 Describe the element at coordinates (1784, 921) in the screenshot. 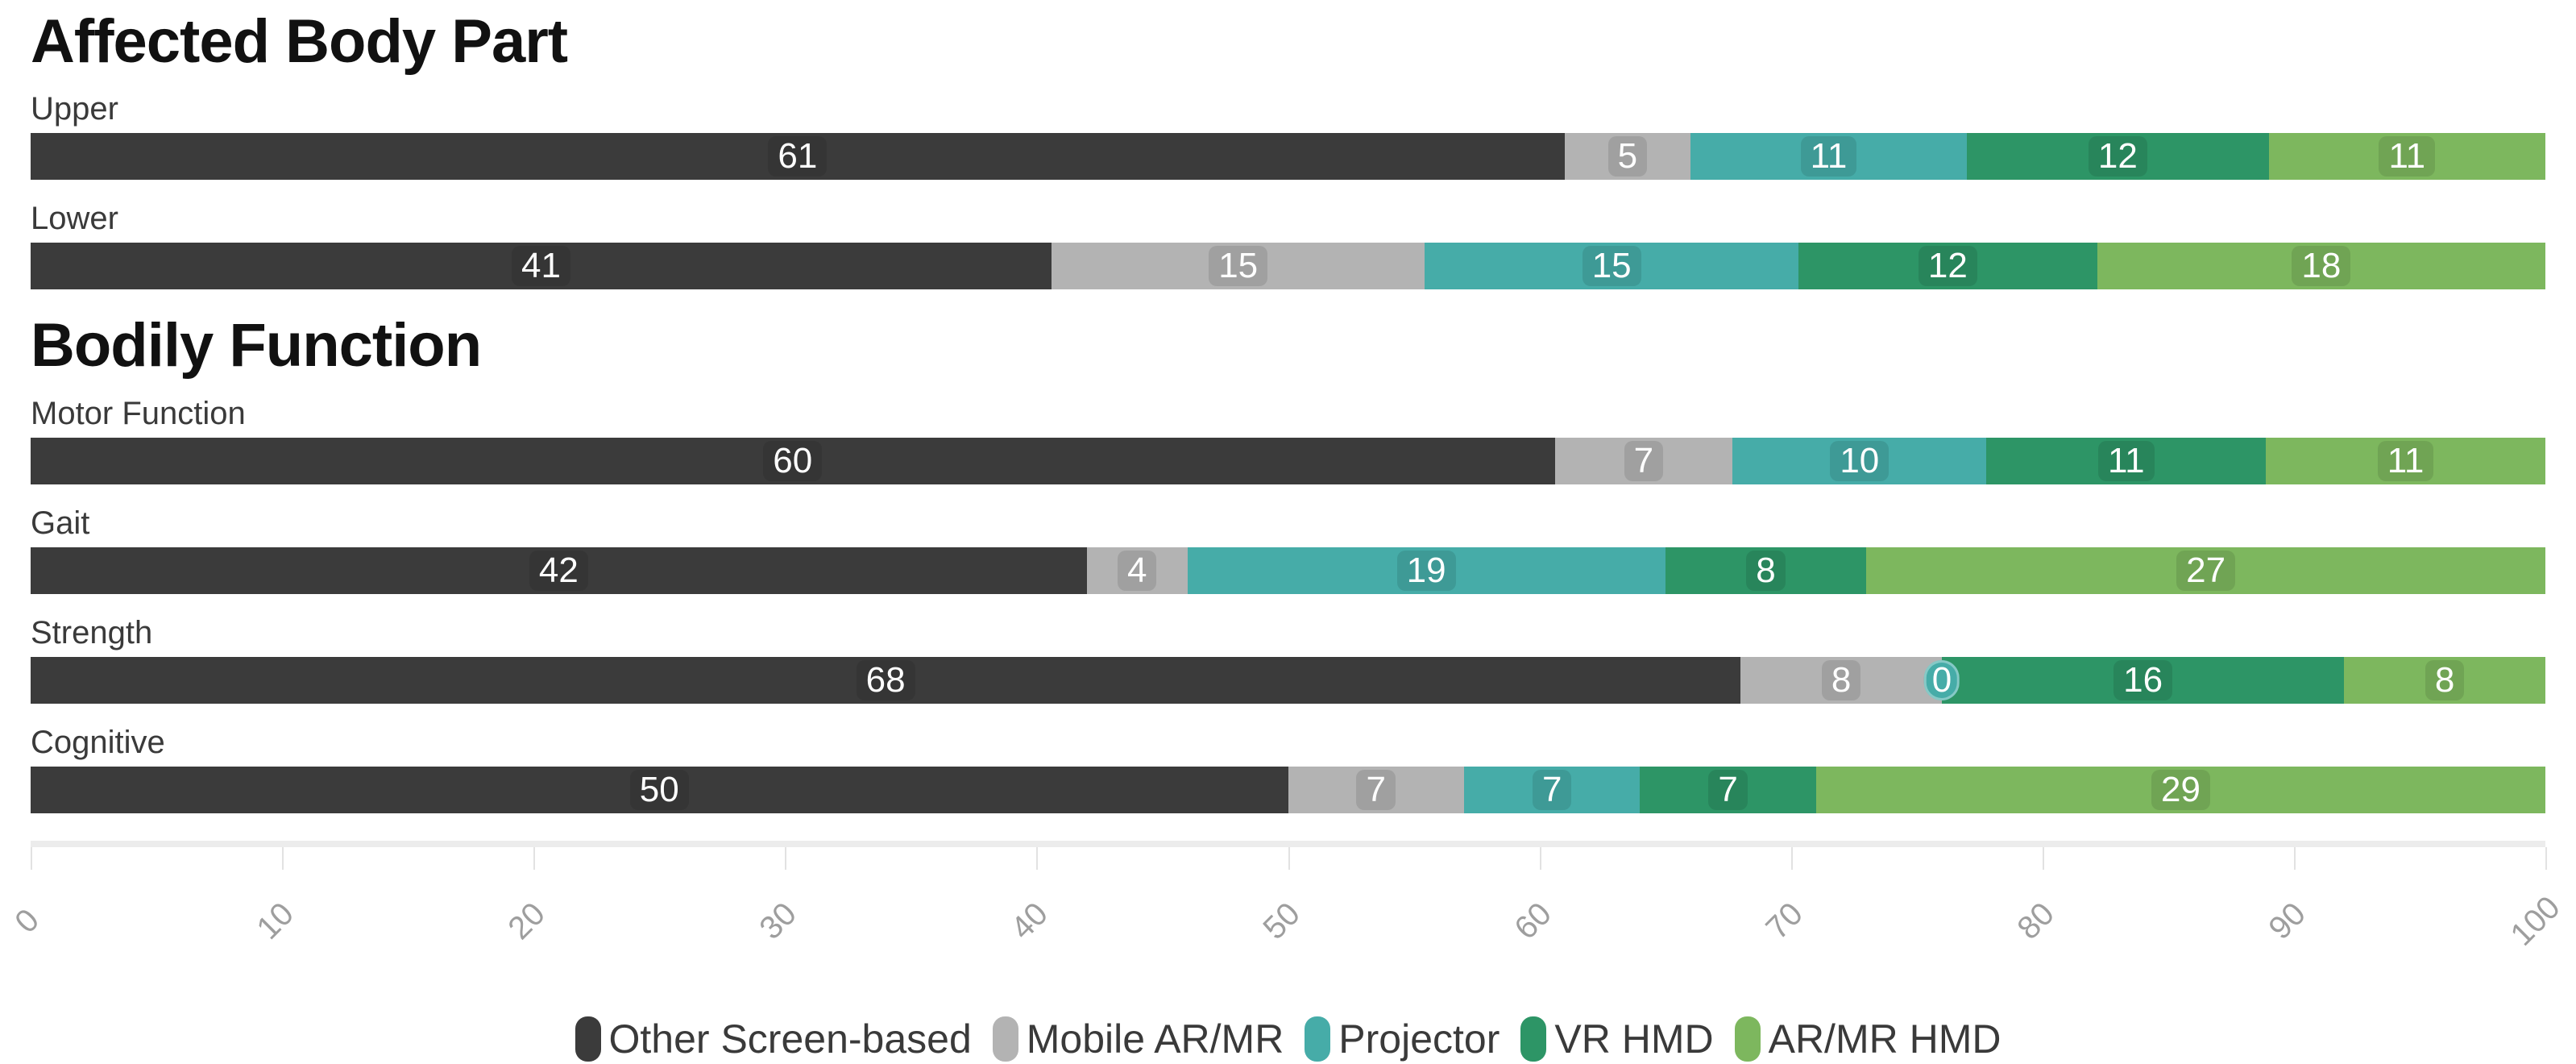

I see `x-axis-tick-label: 70` at that location.